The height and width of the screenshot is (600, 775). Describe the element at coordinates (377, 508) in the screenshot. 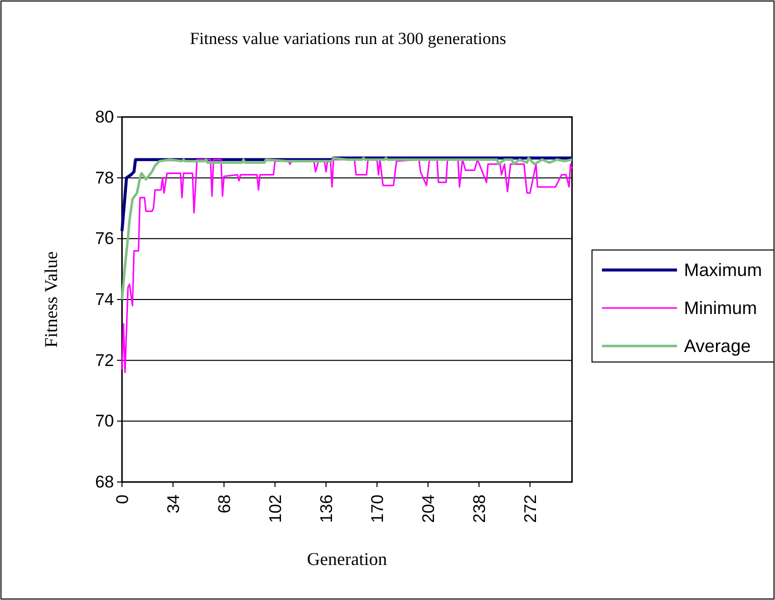

I see `x-tick-label: 170` at that location.